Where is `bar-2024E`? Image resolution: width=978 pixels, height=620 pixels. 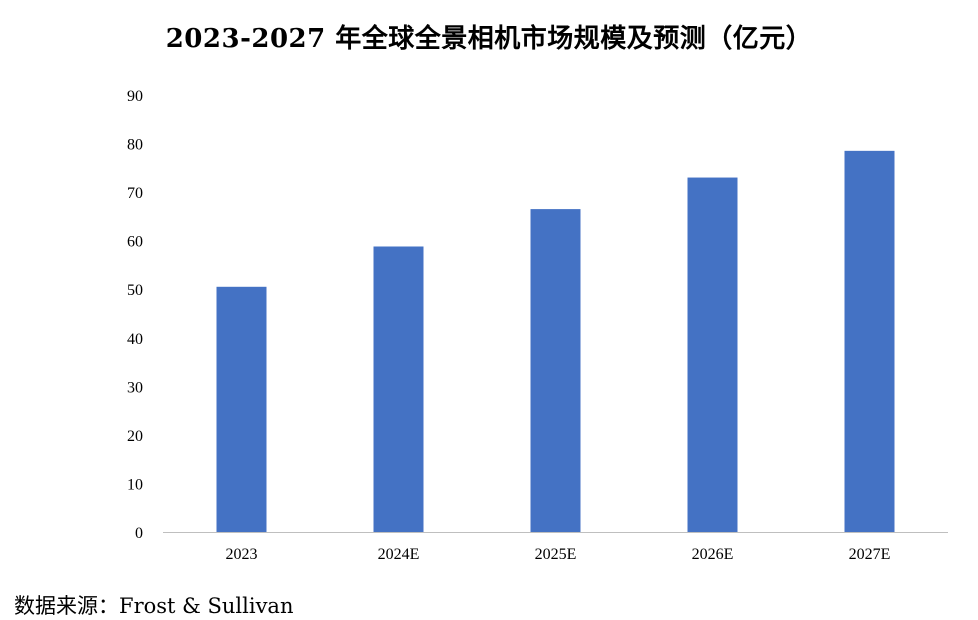
bar-2024E is located at coordinates (398, 389).